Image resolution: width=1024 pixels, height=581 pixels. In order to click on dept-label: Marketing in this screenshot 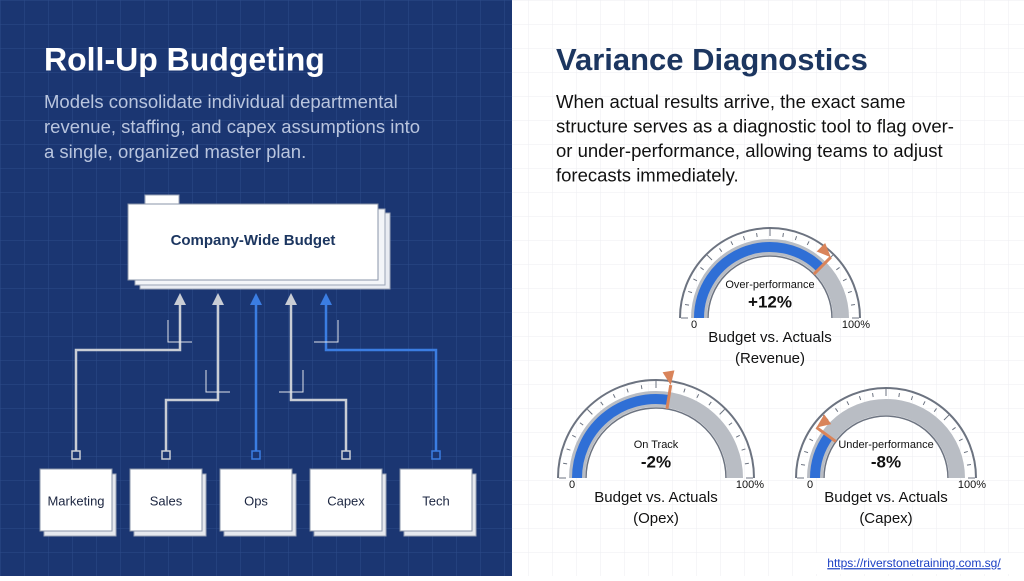, I will do `click(75, 500)`.